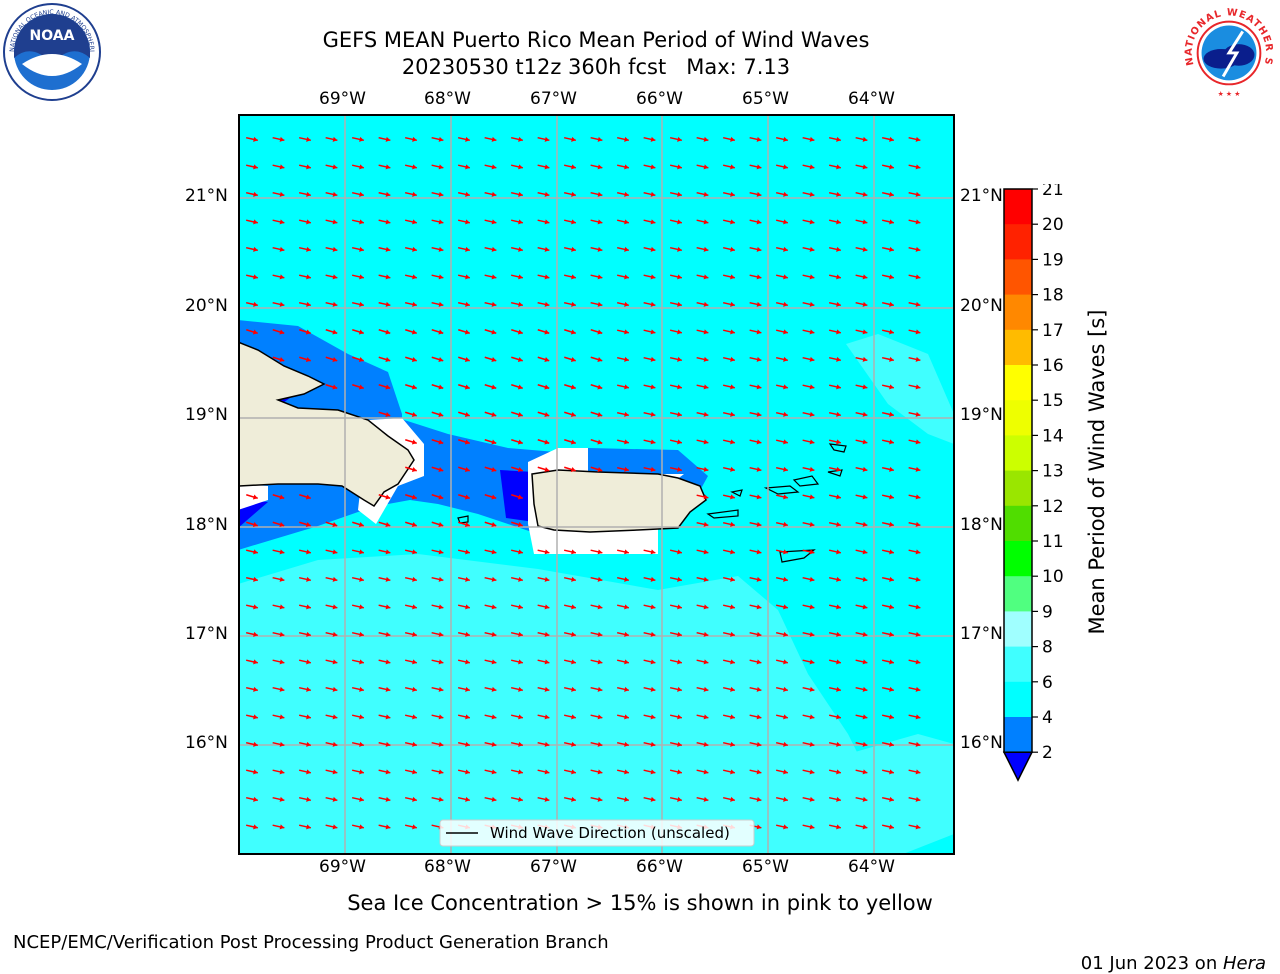 This screenshot has width=1280, height=974. What do you see at coordinates (900, 389) in the screenshot?
I see `period-band-6-8-ne` at bounding box center [900, 389].